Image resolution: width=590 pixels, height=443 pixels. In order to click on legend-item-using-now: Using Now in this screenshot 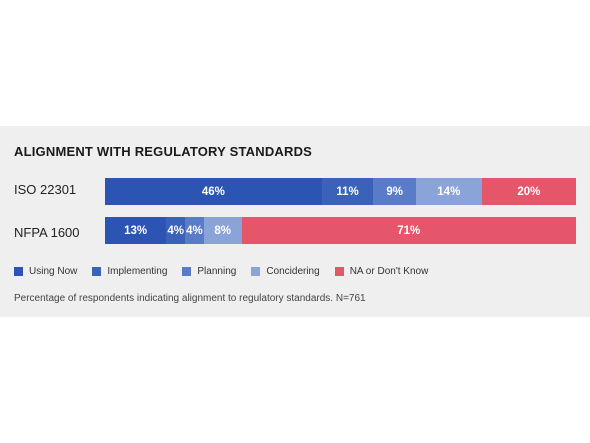, I will do `click(45, 271)`.